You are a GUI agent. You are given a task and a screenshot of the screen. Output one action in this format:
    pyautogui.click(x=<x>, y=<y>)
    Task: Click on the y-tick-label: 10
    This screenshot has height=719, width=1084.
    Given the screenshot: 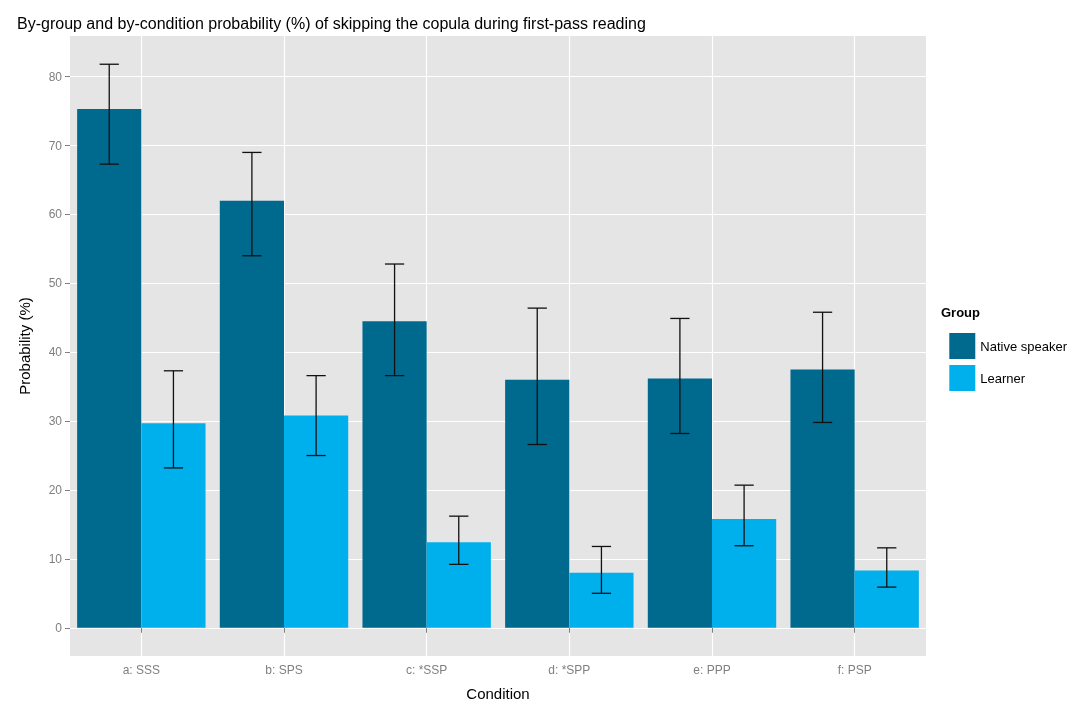 What is the action you would take?
    pyautogui.click(x=55, y=558)
    